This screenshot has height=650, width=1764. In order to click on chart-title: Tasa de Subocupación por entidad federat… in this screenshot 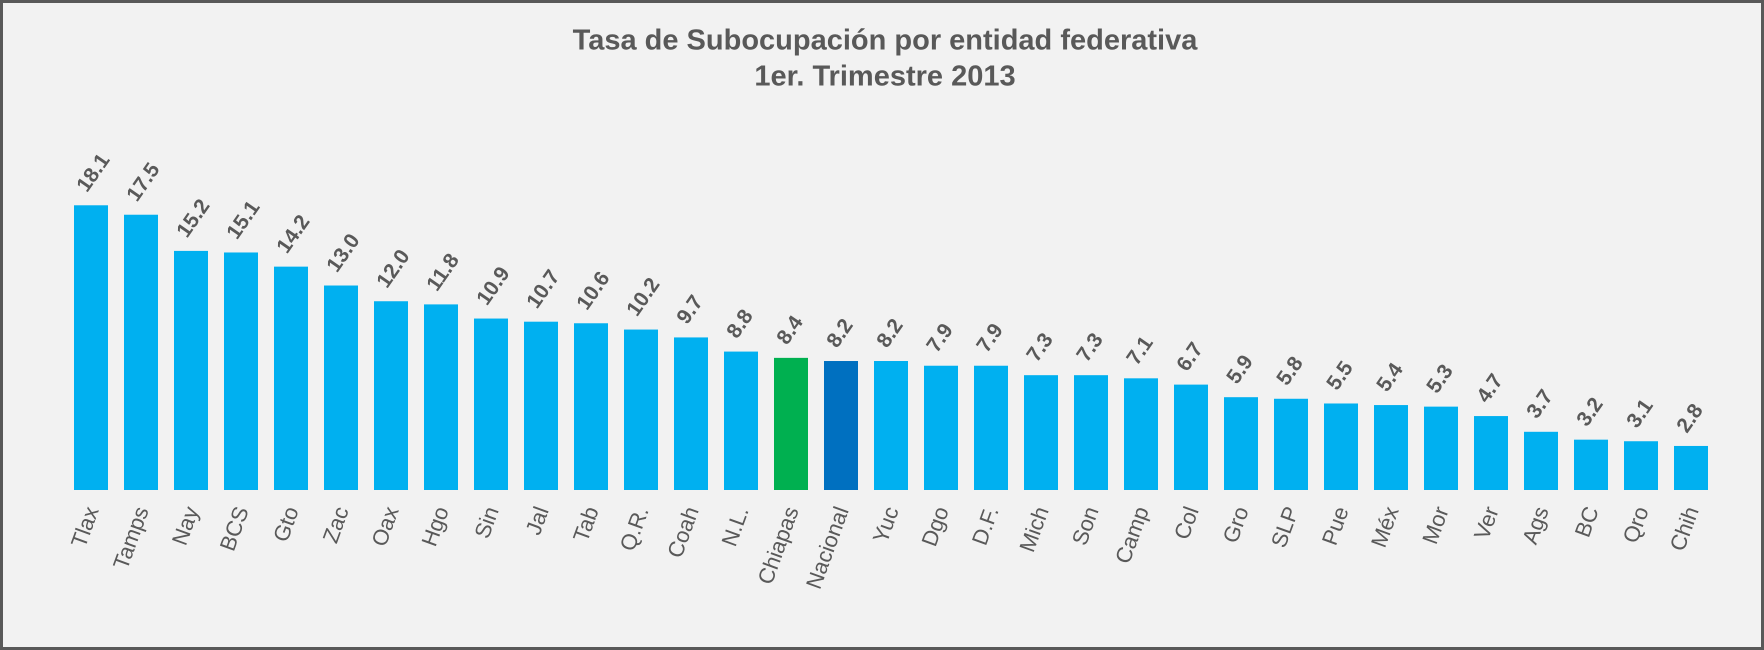, I will do `click(886, 41)`.